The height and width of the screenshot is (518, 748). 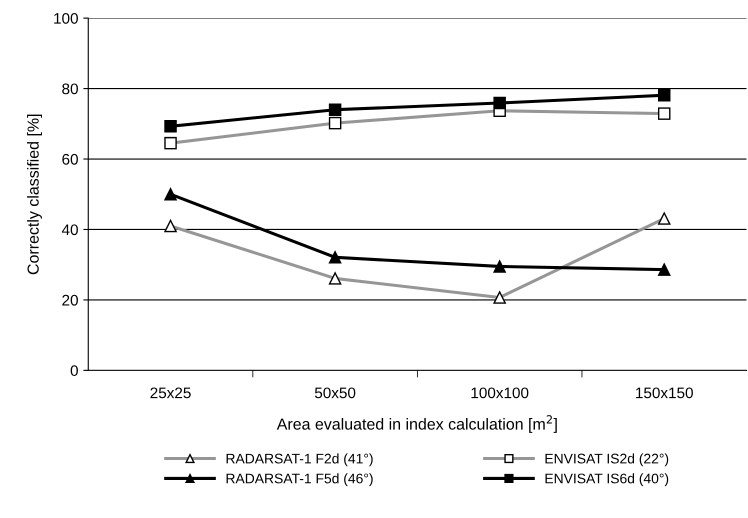 I want to click on y-tick-label: 60, so click(x=70, y=159).